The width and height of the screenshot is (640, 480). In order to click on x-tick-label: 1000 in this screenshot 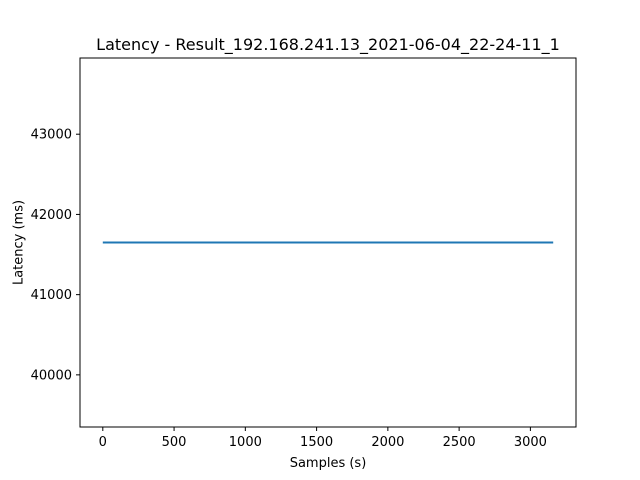, I will do `click(245, 442)`.